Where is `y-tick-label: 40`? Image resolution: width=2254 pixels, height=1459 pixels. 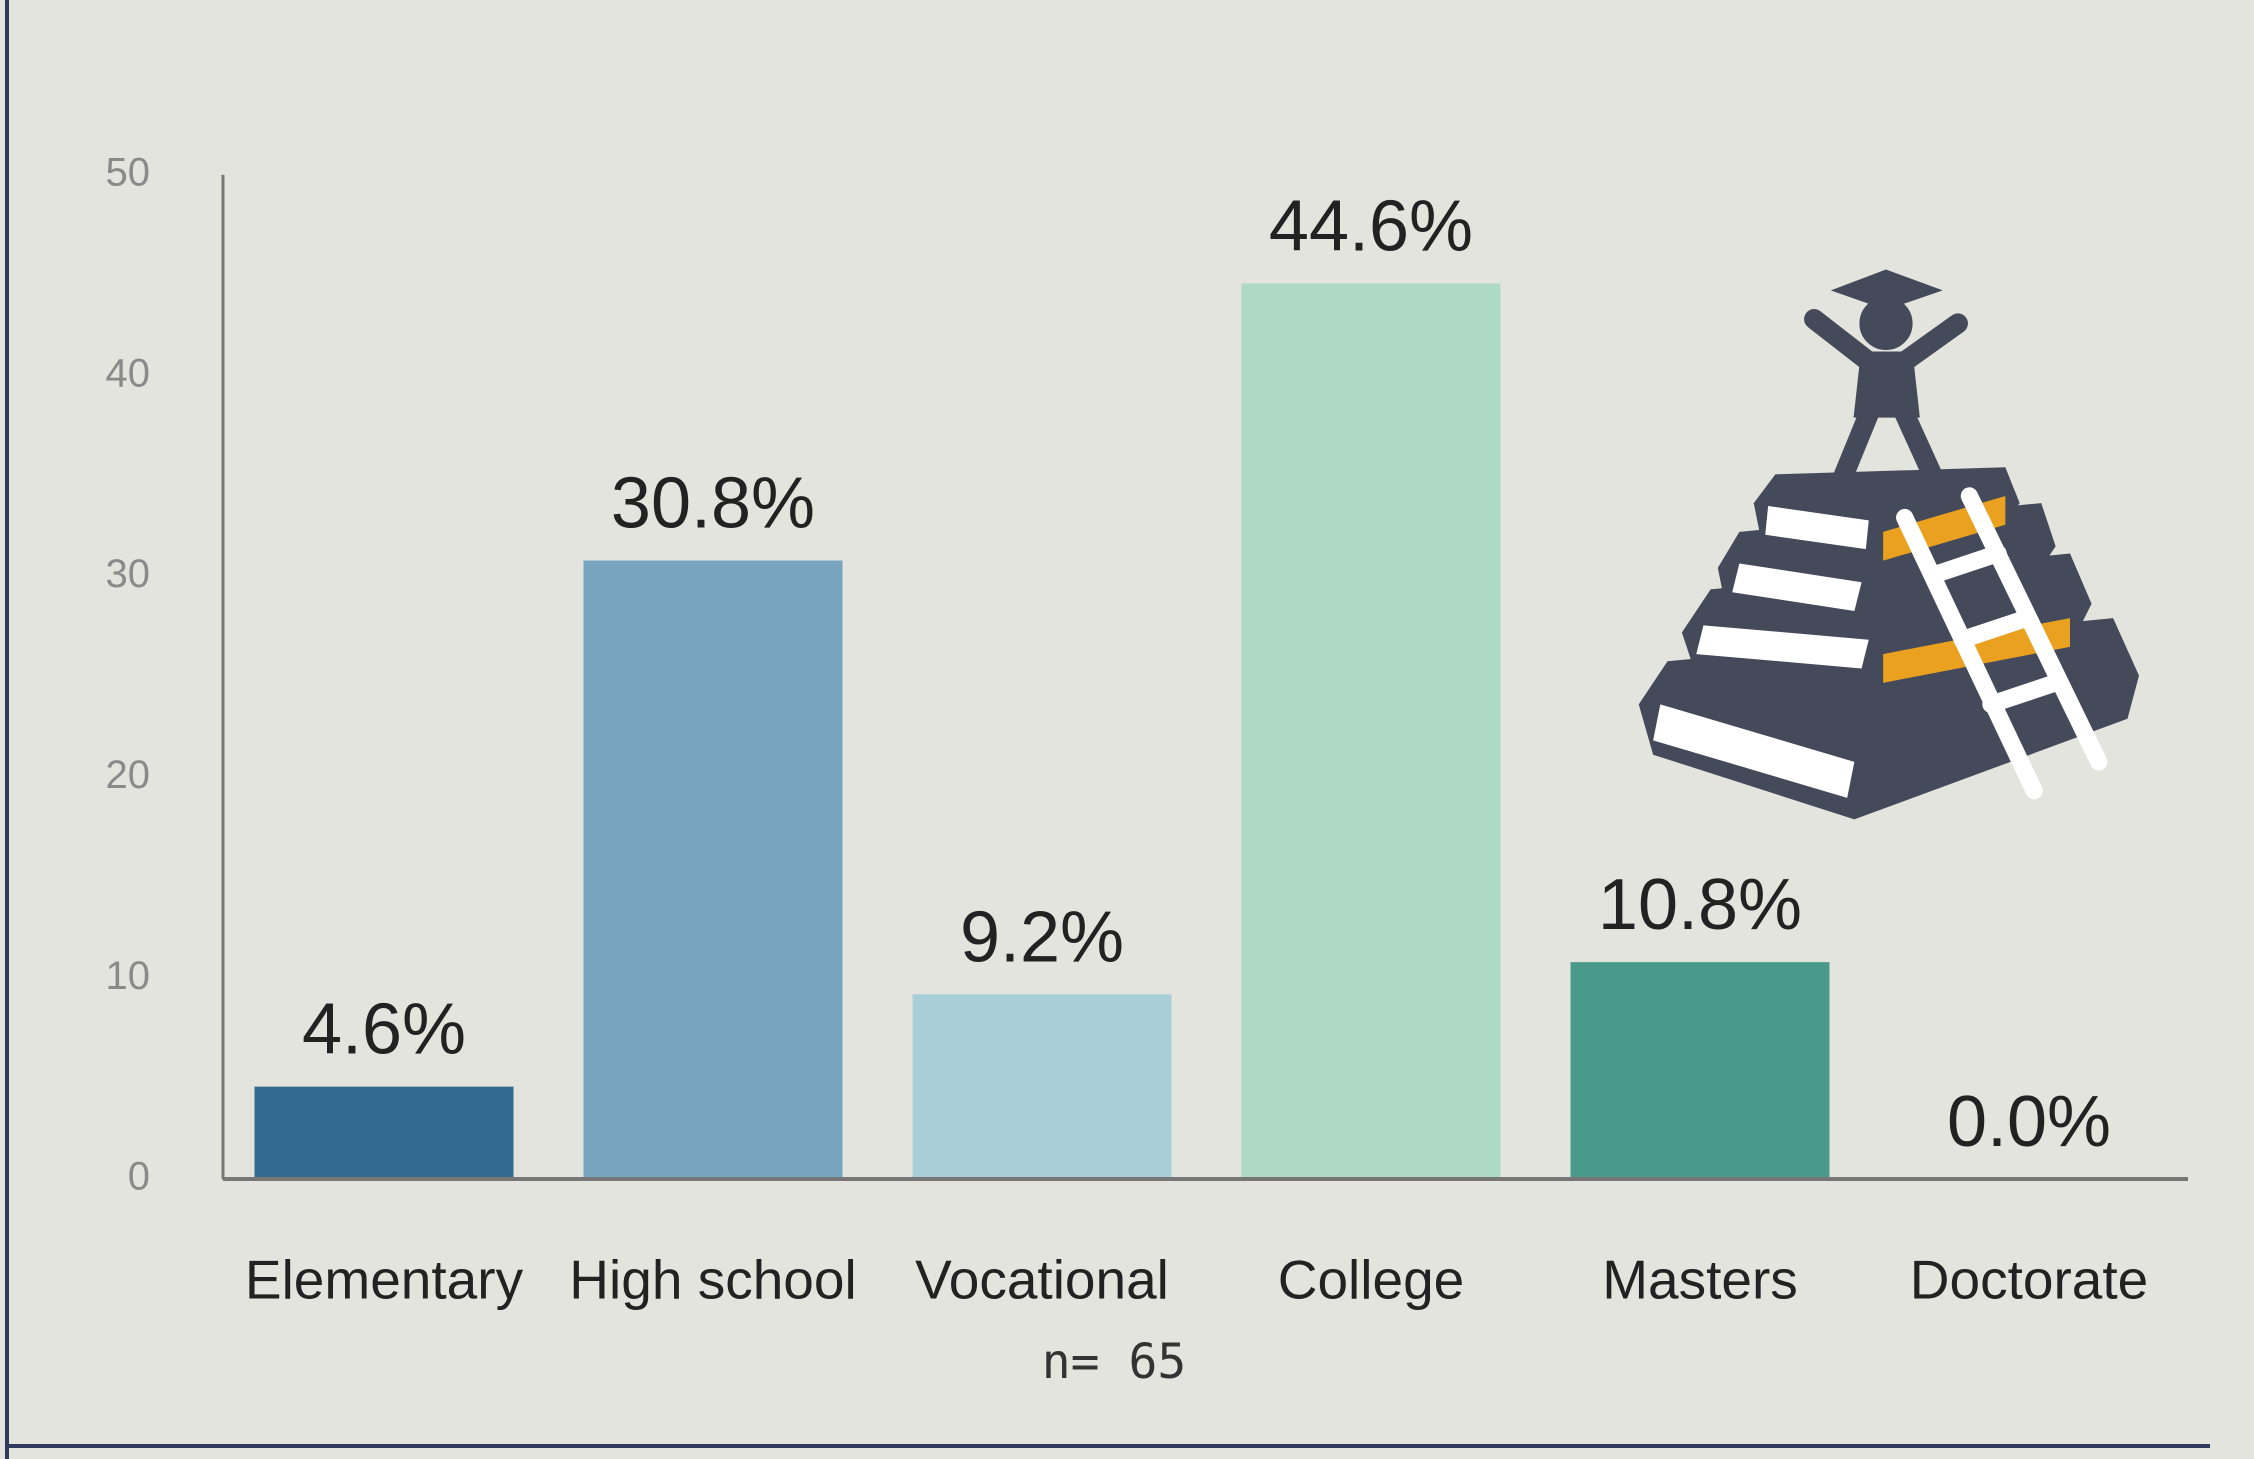 y-tick-label: 40 is located at coordinates (128, 373).